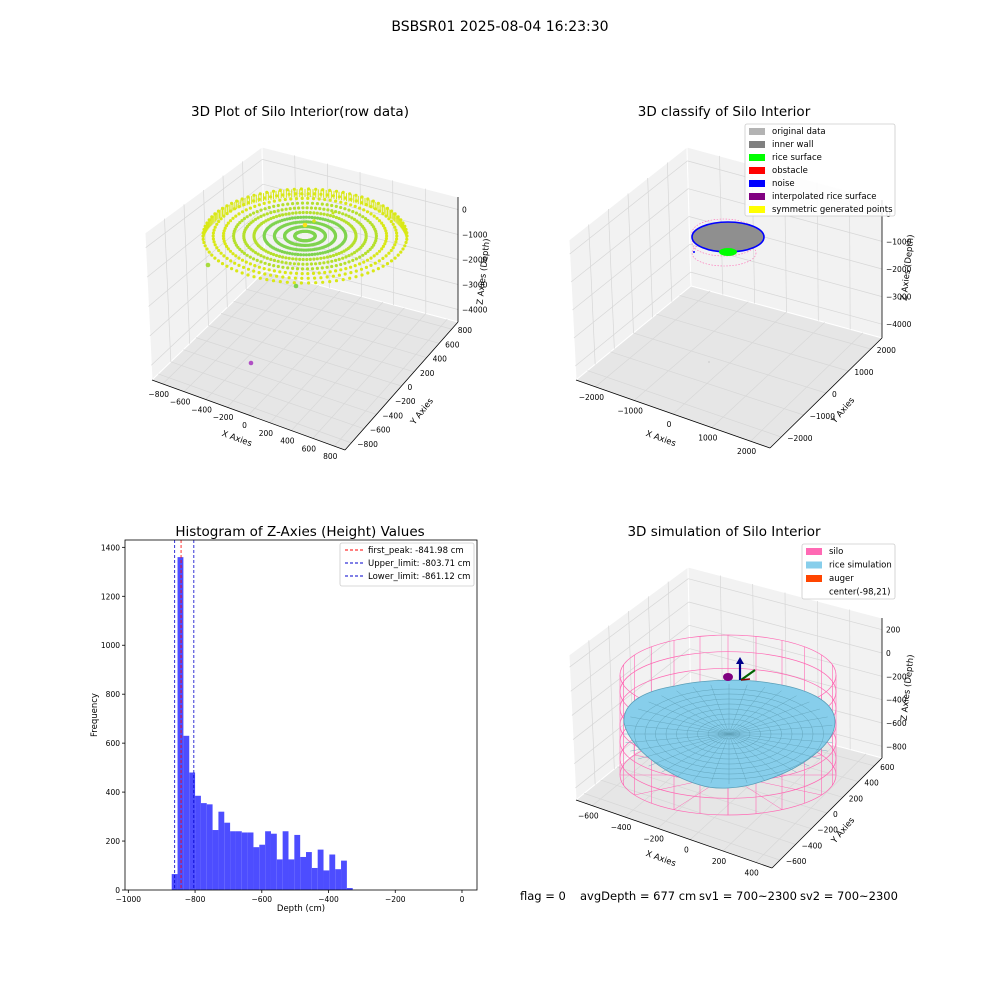 This screenshot has height=1000, width=1000. What do you see at coordinates (682, 827) in the screenshot?
I see `sim-floor-grid-y` at bounding box center [682, 827].